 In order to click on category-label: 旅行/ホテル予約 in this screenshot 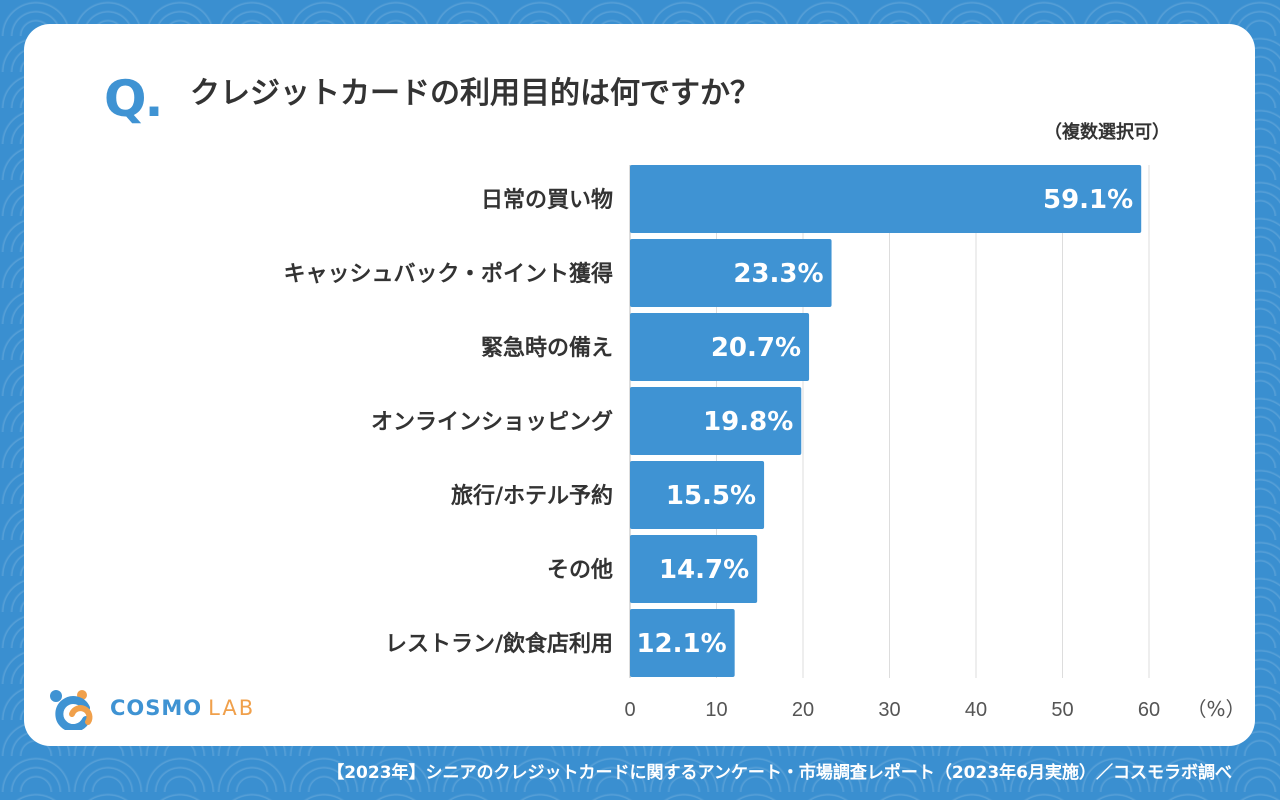, I will do `click(532, 496)`.